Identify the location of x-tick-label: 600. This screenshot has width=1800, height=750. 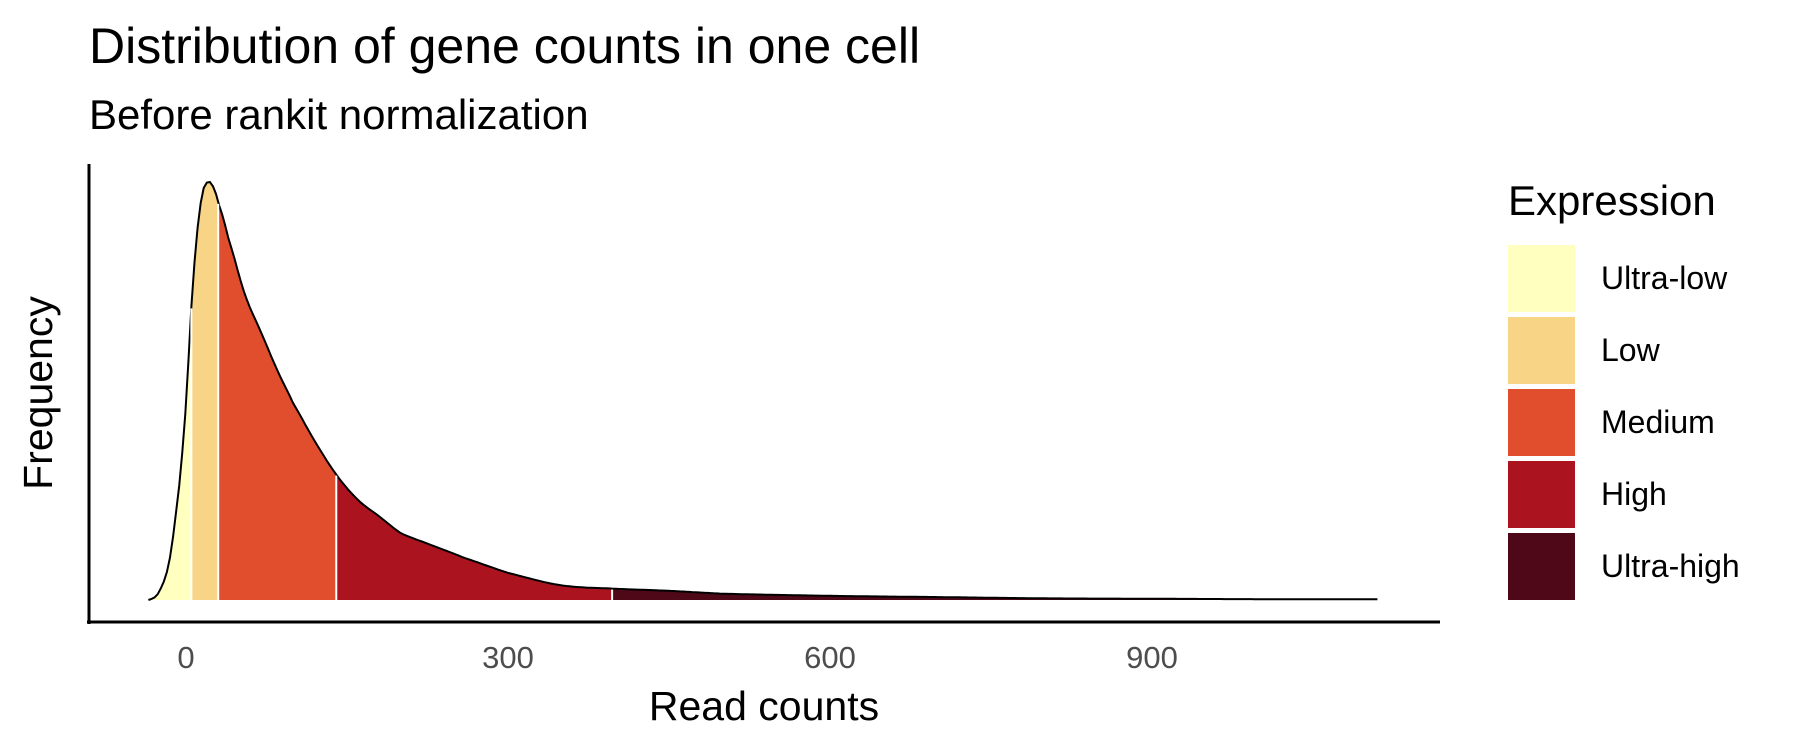
(830, 657).